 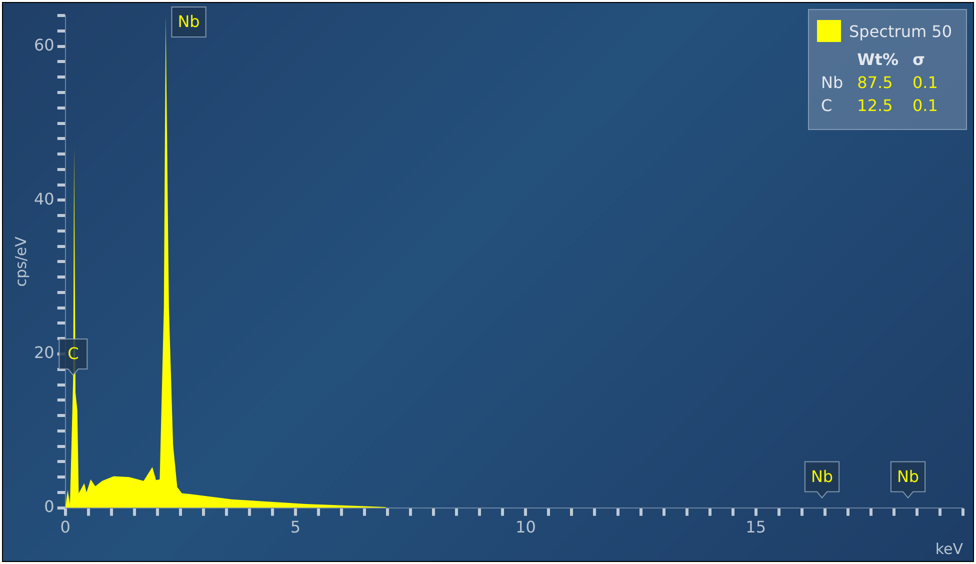 I want to click on x-tick-label: 10, so click(x=526, y=527).